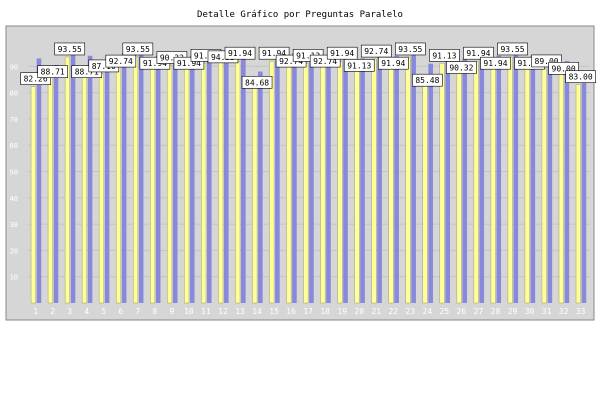  I want to click on x-tick-label: 29, so click(513, 311).